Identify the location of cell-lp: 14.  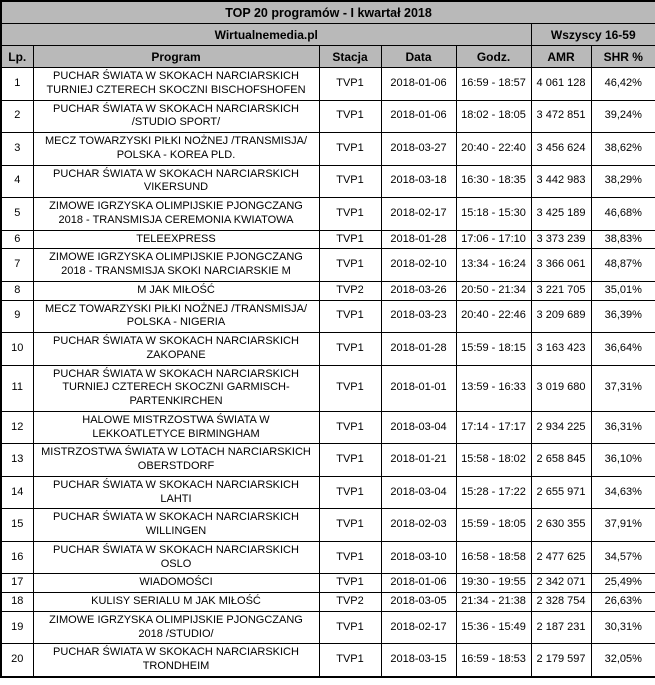
(17, 492).